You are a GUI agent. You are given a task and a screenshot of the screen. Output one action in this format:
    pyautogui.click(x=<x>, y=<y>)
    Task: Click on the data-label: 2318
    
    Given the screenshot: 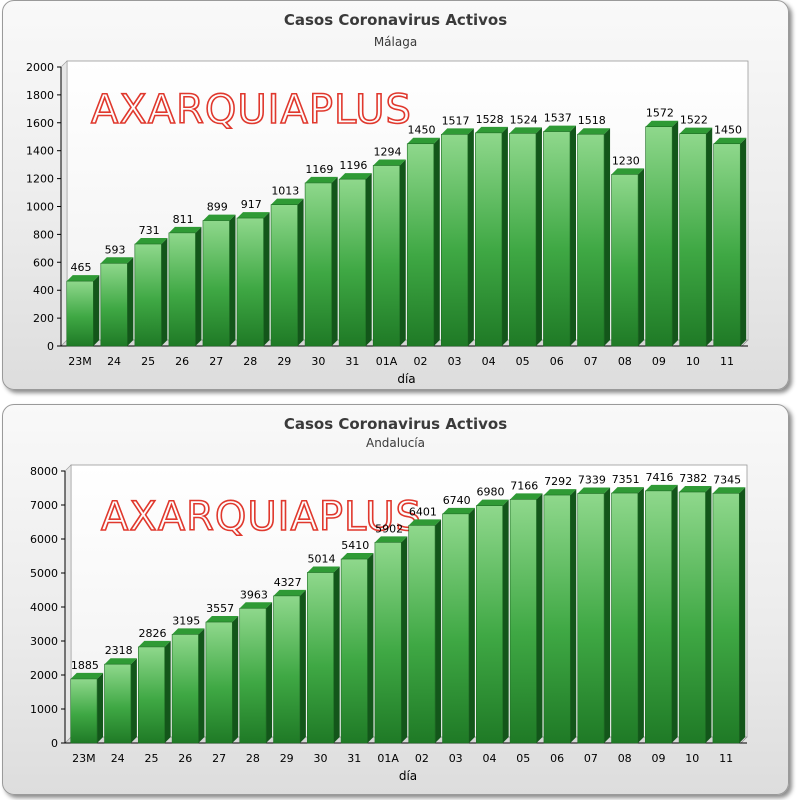 What is the action you would take?
    pyautogui.click(x=119, y=650)
    